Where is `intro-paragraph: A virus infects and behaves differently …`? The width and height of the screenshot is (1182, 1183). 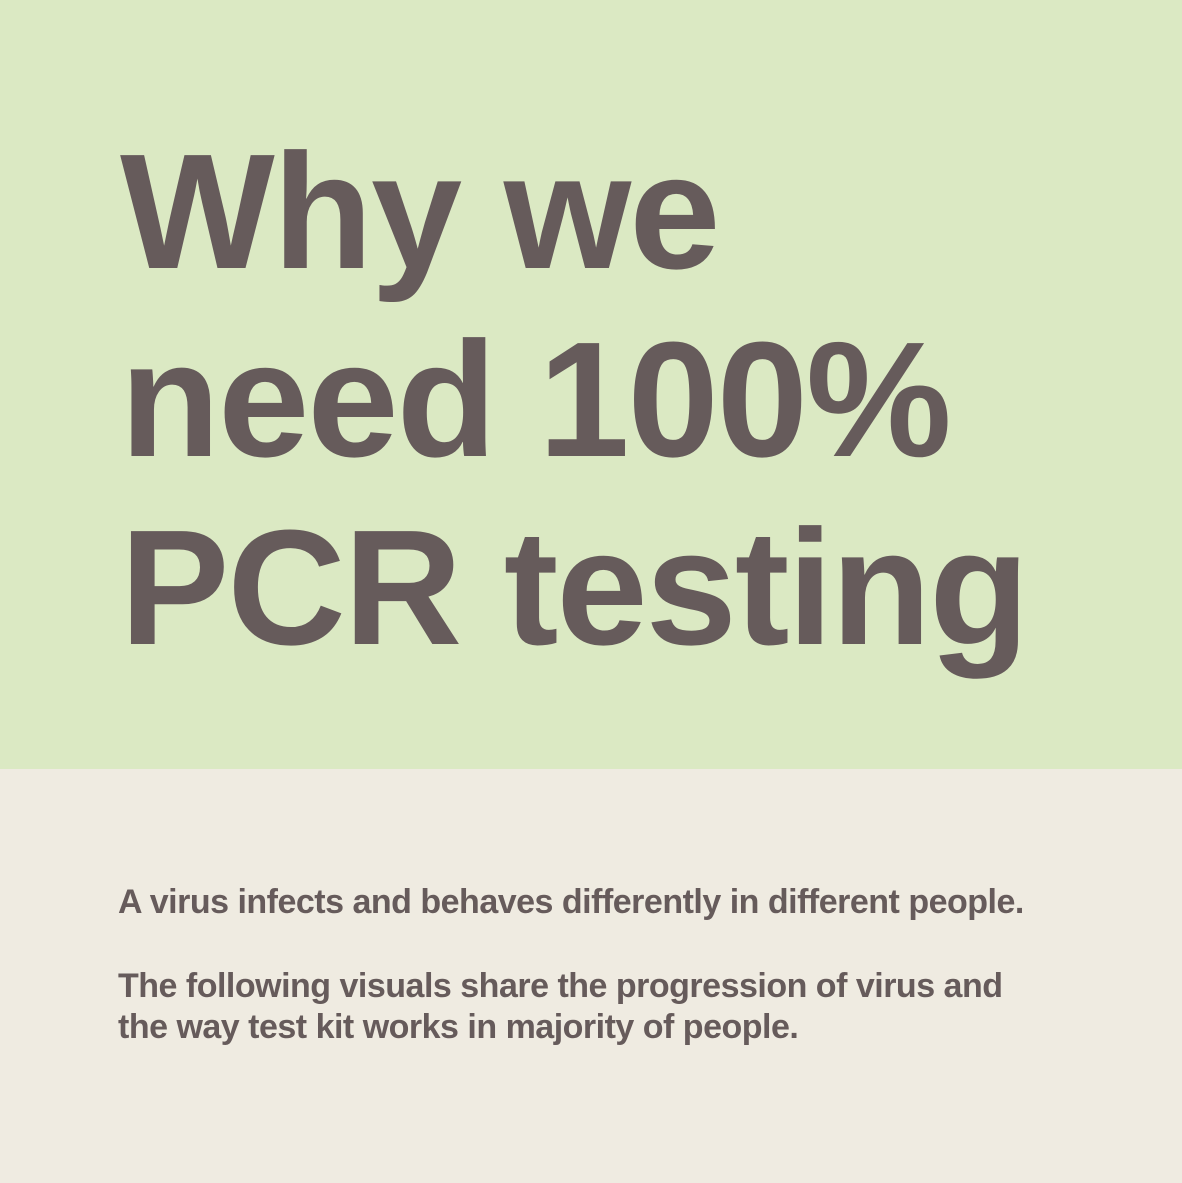
intro-paragraph: A virus infects and behaves differently … is located at coordinates (571, 902).